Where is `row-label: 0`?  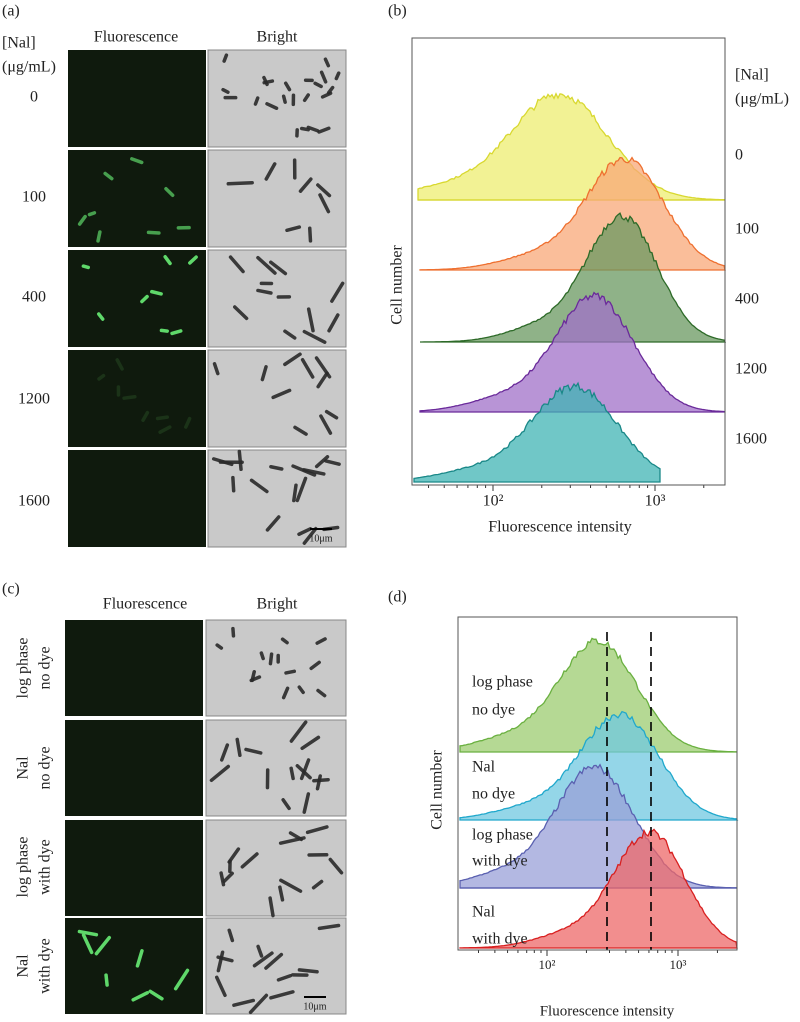 row-label: 0 is located at coordinates (34, 97).